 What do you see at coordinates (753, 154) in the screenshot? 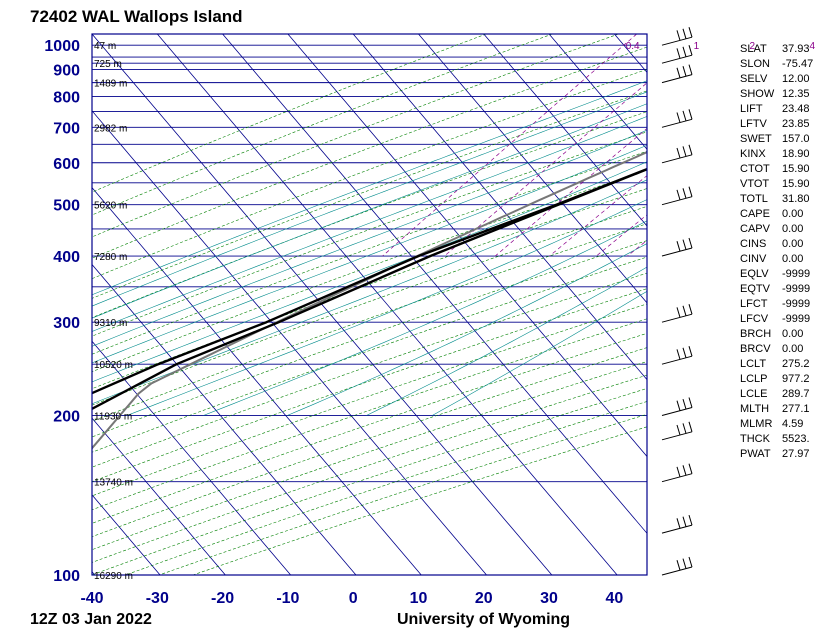
I see `index-key: KINX` at bounding box center [753, 154].